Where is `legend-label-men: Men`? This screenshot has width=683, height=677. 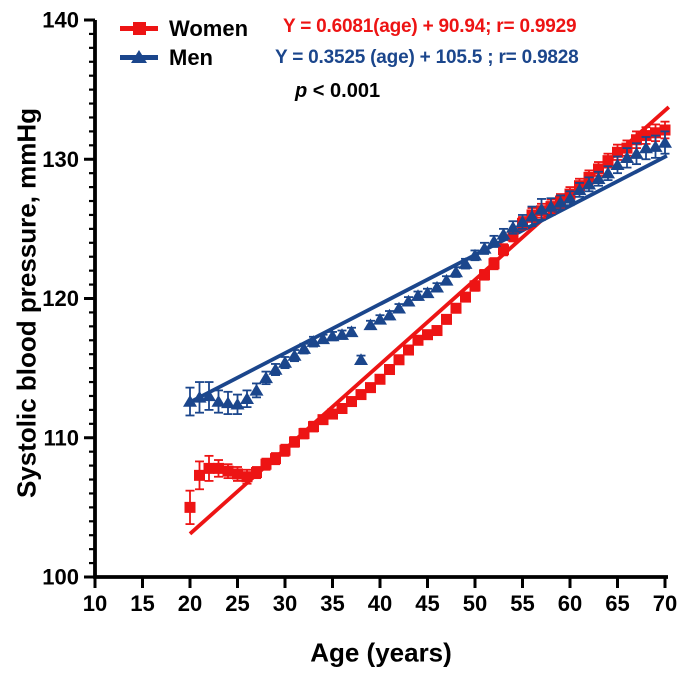
legend-label-men: Men is located at coordinates (191, 57).